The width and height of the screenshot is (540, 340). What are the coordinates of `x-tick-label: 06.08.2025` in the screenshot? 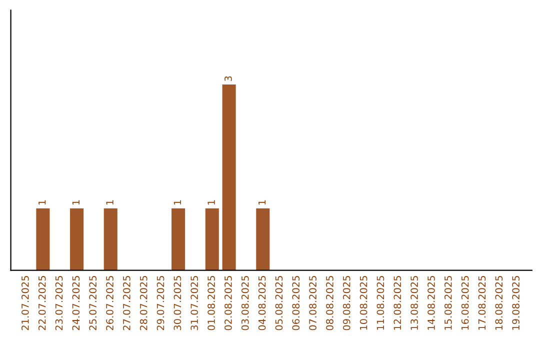 It's located at (296, 303).